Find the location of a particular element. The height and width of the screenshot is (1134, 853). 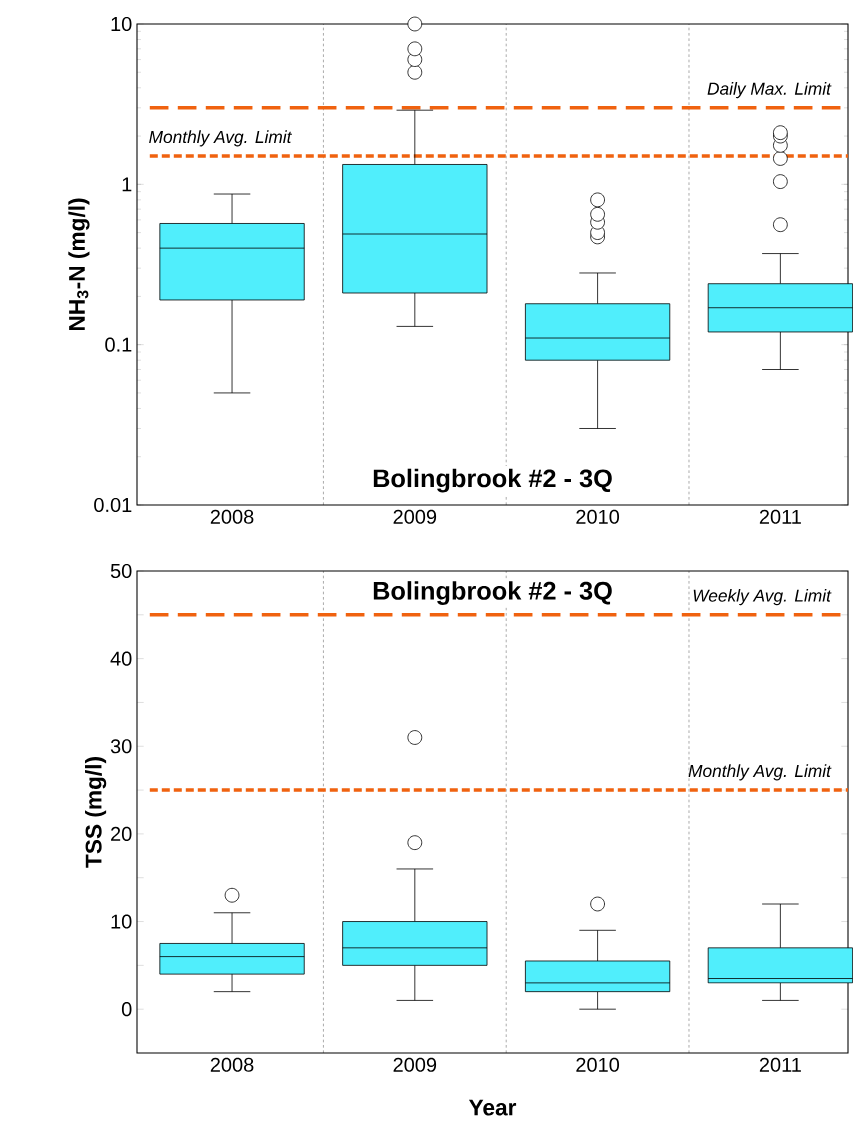

y-axis-title: TSS (mg/l) is located at coordinates (96, 812).